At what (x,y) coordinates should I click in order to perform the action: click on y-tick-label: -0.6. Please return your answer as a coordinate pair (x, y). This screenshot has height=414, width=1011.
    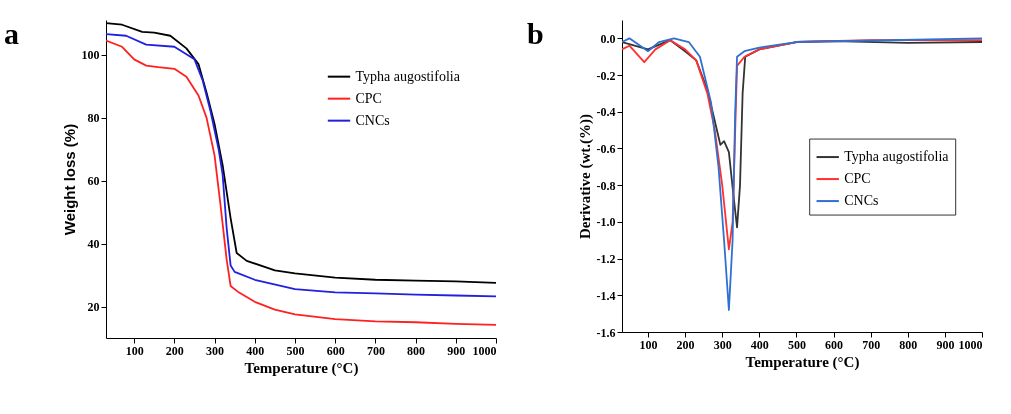
    Looking at the image, I should click on (606, 148).